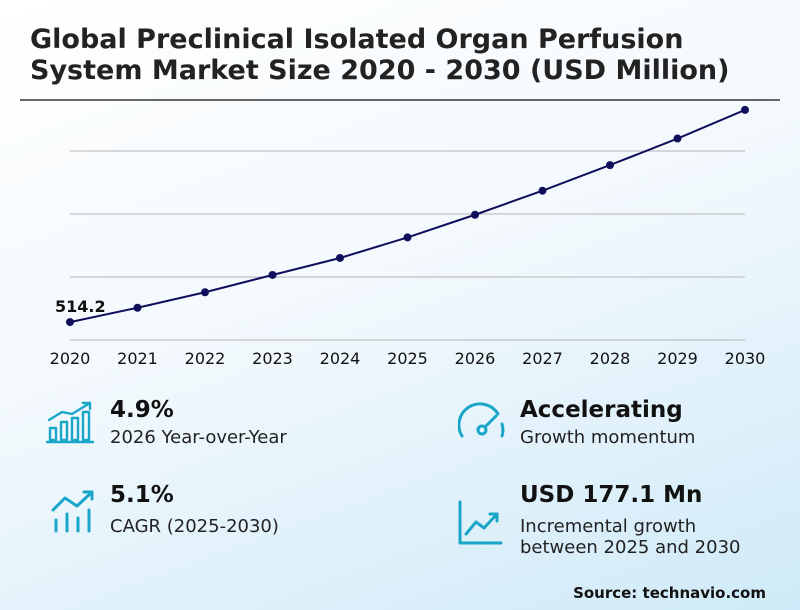  I want to click on x-tick-label: 2021, so click(137, 358).